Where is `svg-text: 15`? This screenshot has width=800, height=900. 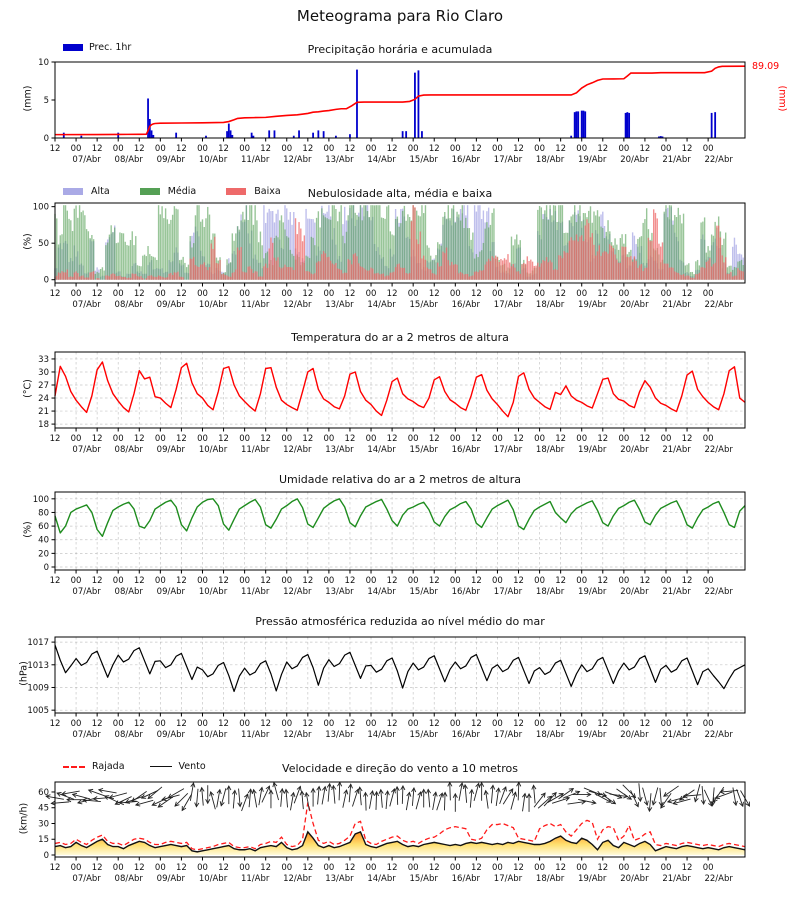
svg-text: 15 is located at coordinates (43, 840).